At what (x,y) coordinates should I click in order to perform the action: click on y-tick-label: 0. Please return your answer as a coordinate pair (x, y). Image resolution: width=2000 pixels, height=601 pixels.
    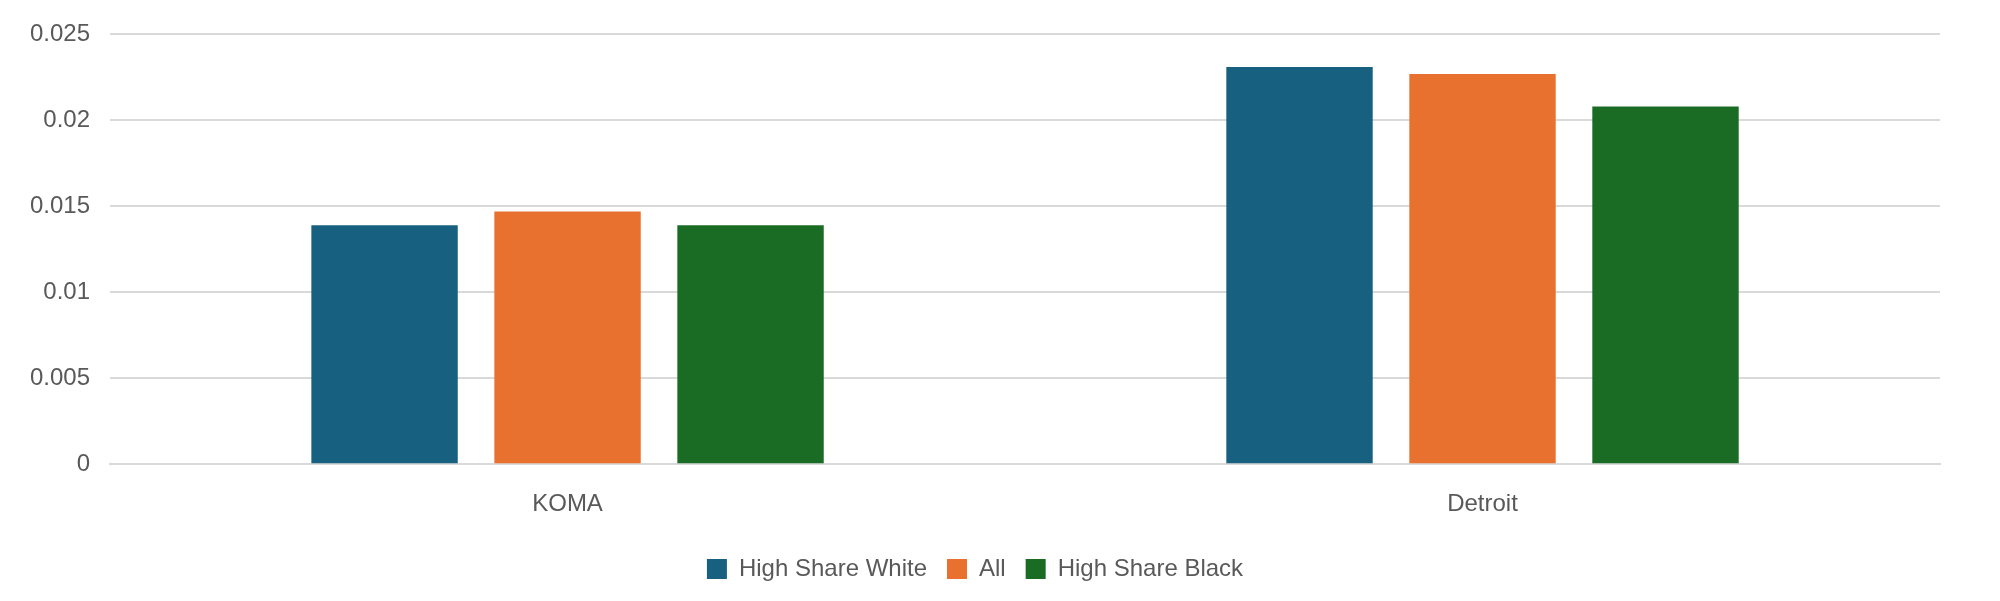
    Looking at the image, I should click on (83, 462).